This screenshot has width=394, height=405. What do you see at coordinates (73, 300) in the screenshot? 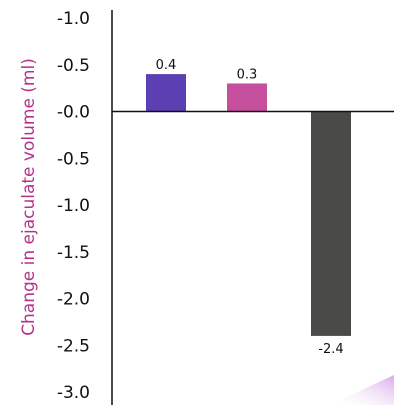
I see `y-tick-label: -2.0` at bounding box center [73, 300].